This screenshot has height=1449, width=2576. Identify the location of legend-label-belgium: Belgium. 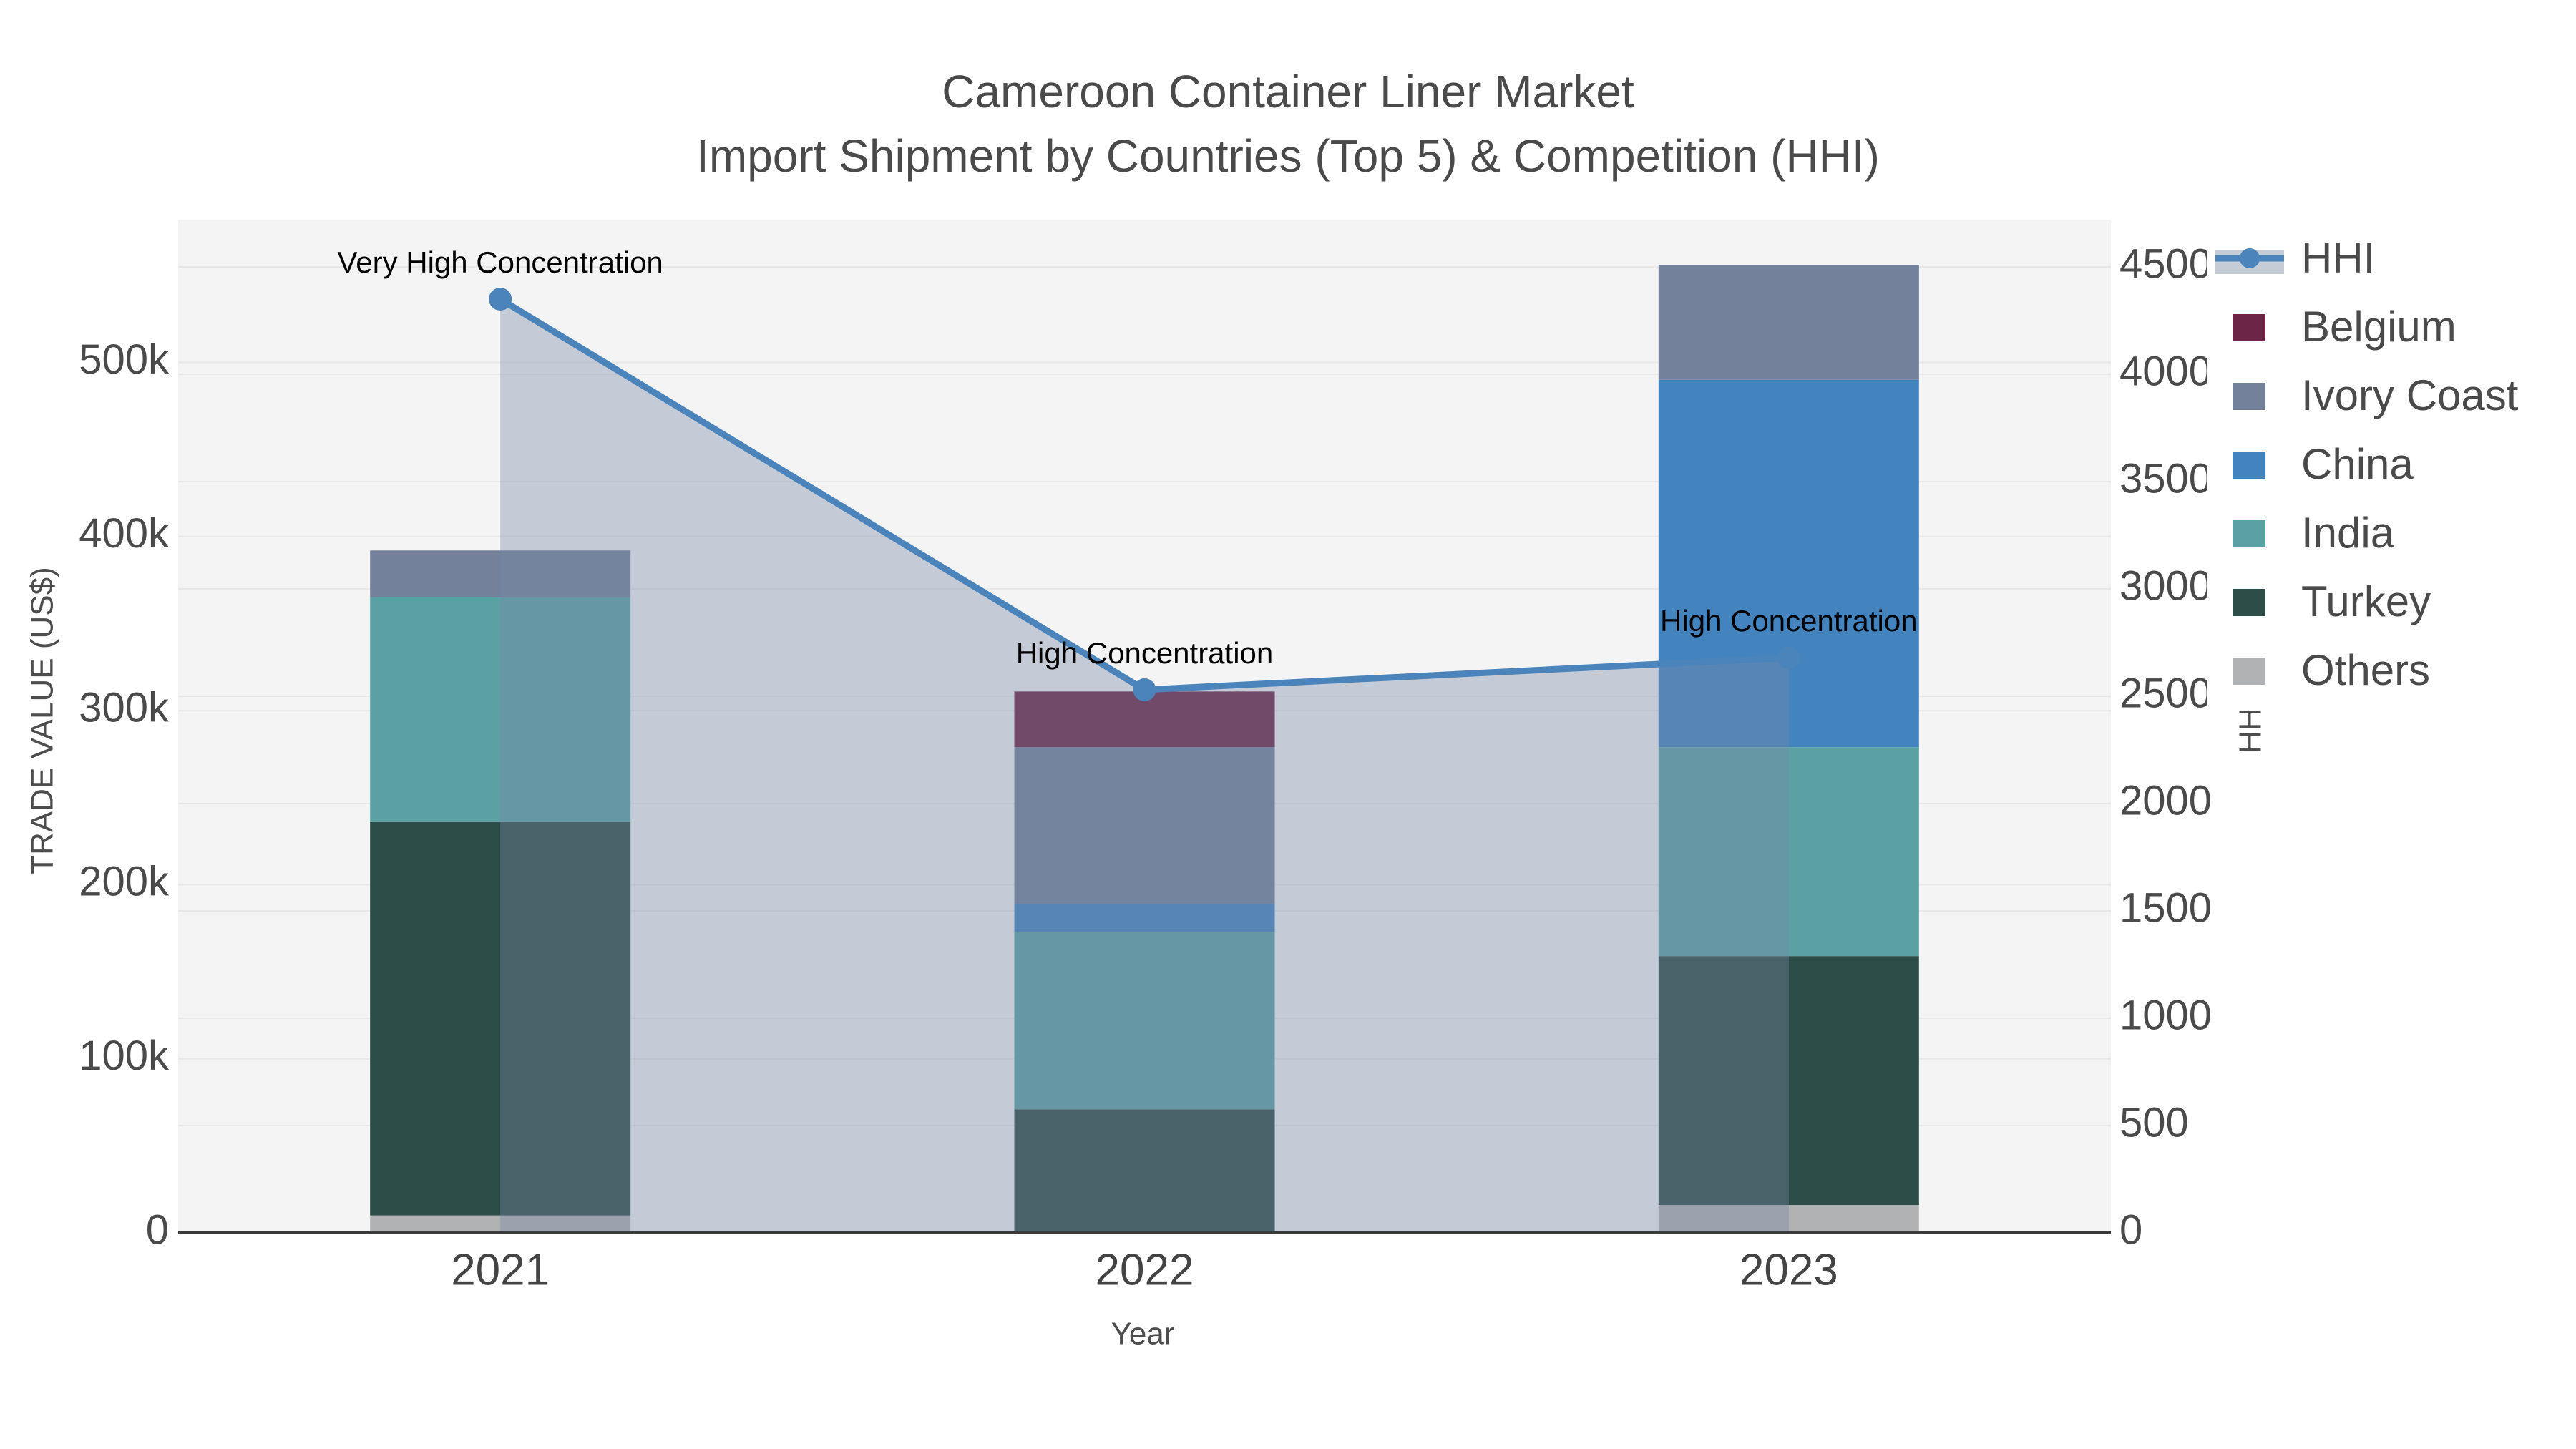
(2379, 327).